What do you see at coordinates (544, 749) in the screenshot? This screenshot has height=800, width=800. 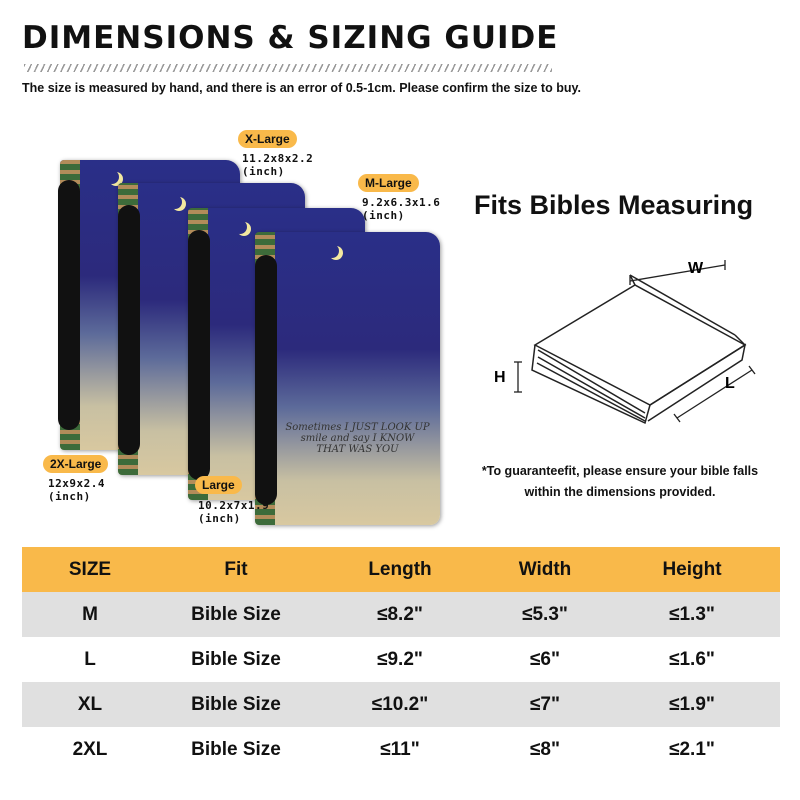 I see `table-cell: ≤8"` at bounding box center [544, 749].